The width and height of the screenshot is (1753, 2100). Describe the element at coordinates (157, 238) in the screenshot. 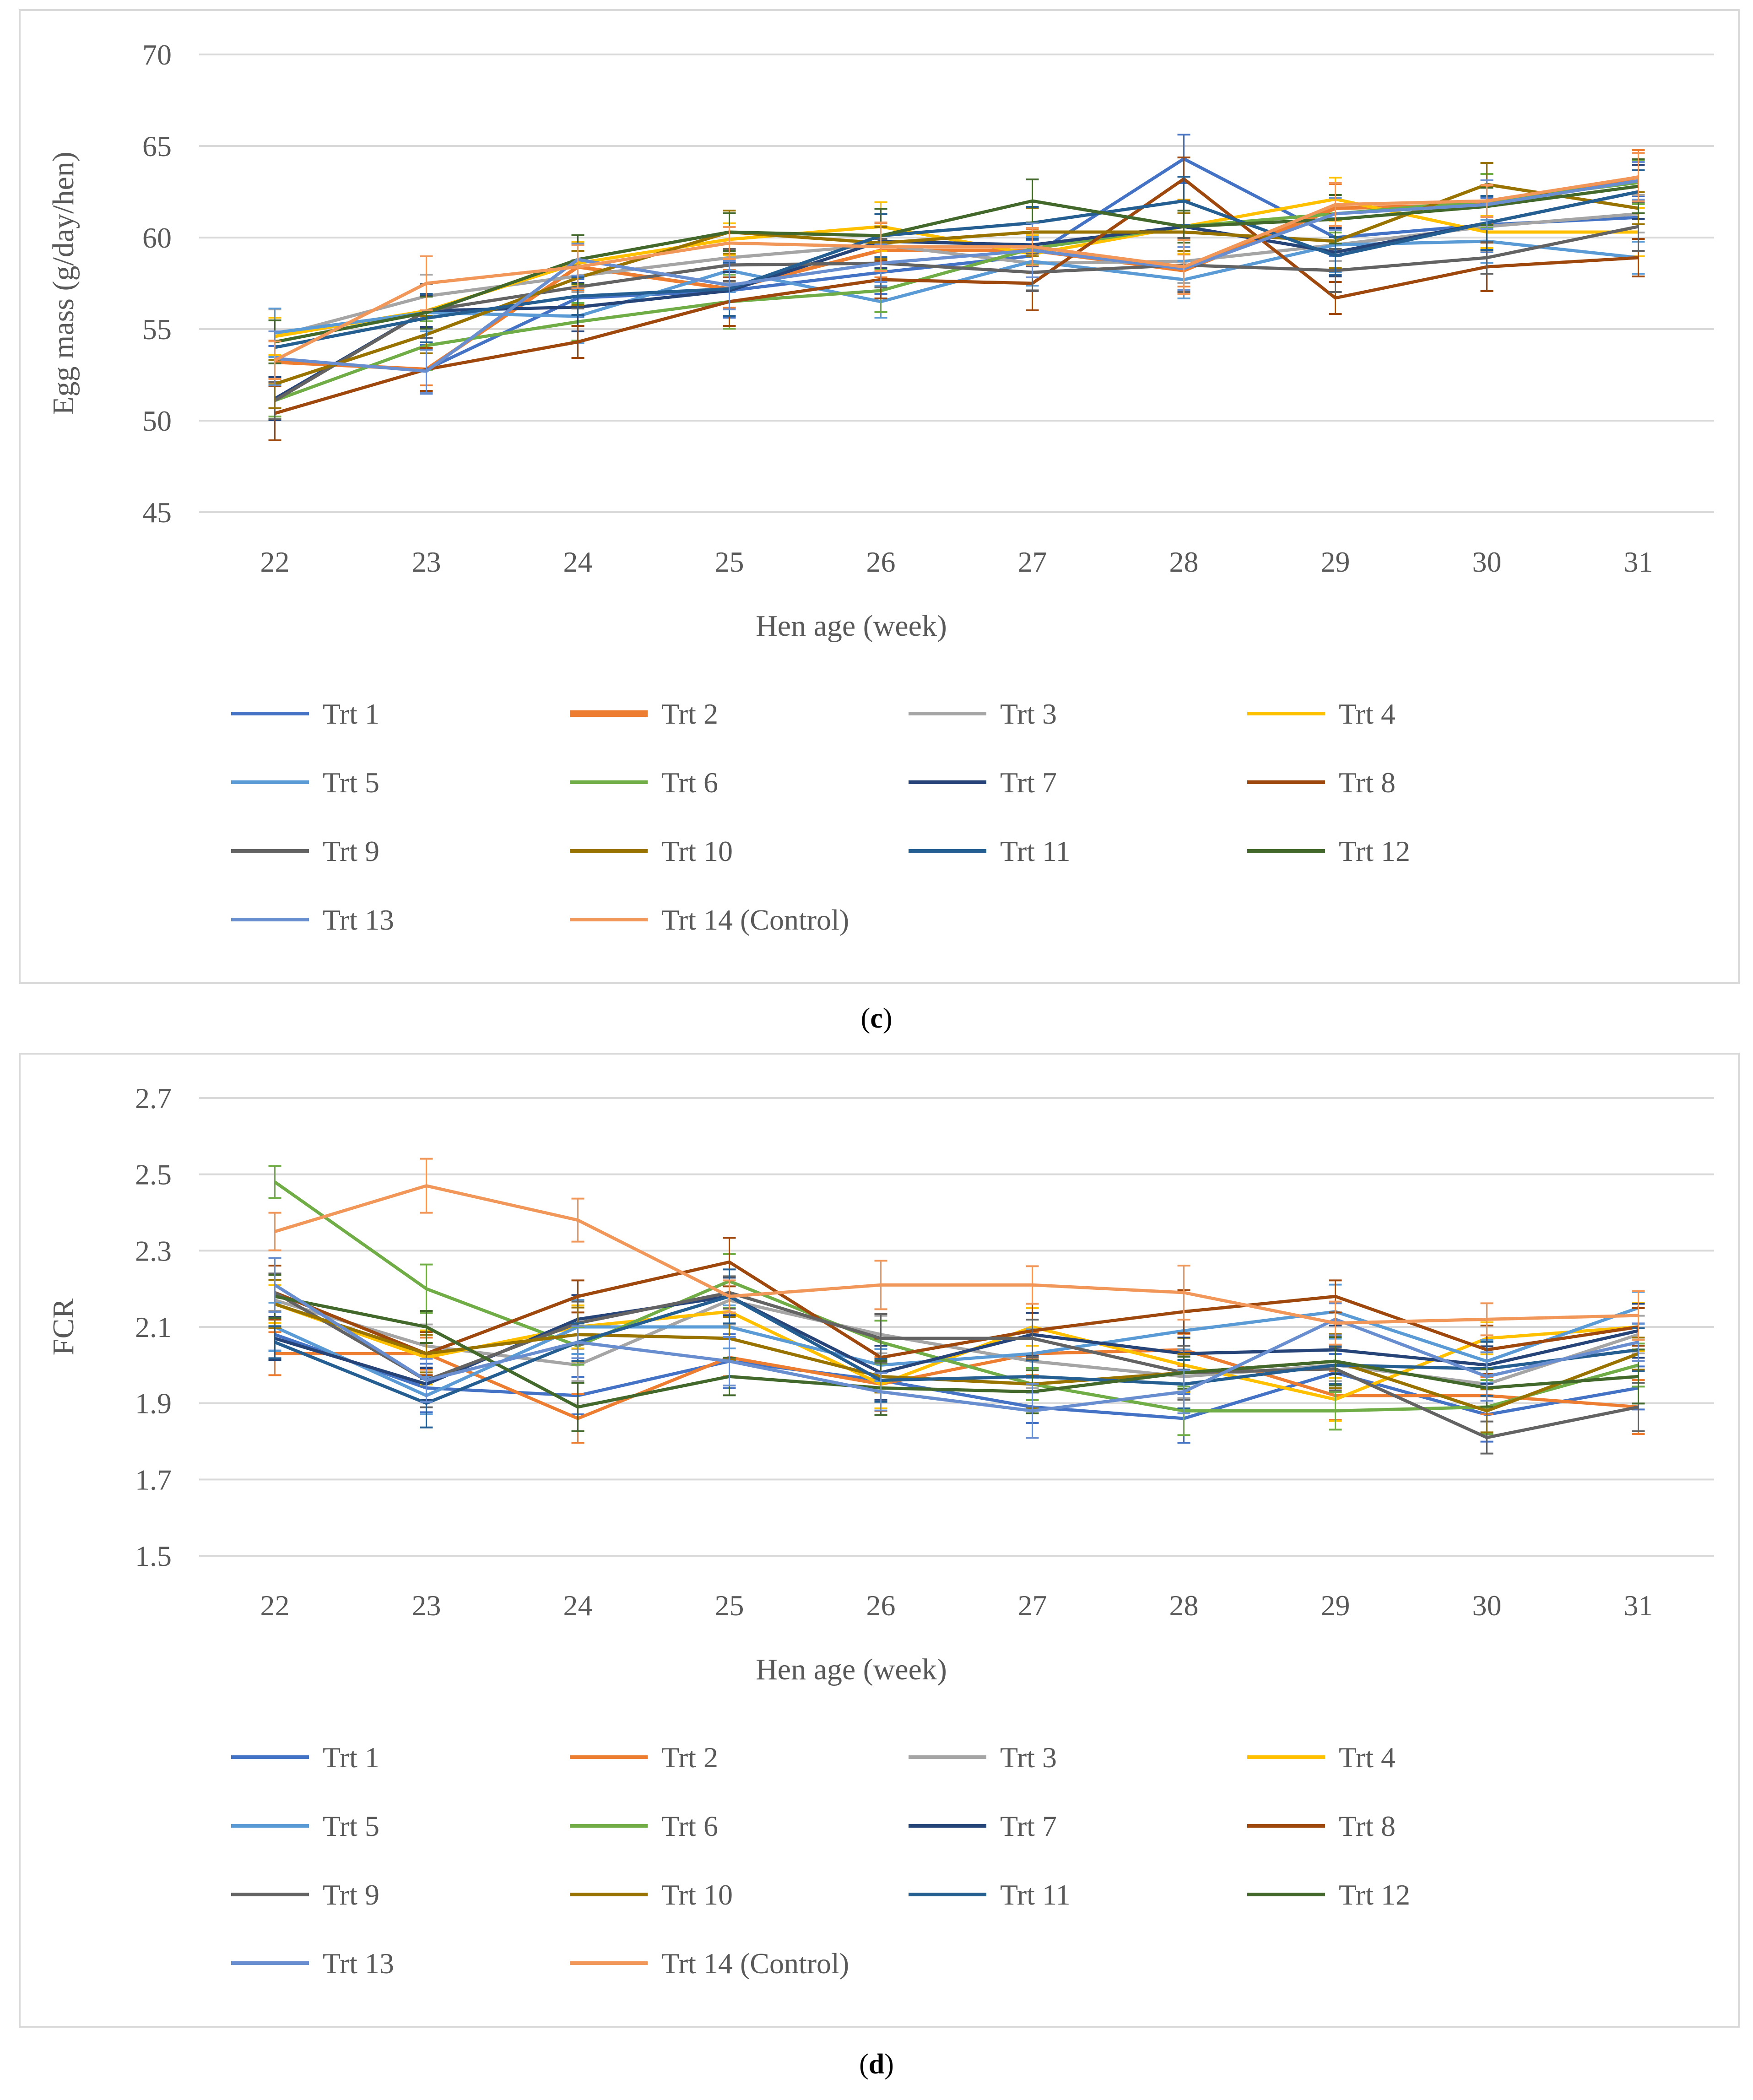

I see `y-tick-label: 60` at that location.